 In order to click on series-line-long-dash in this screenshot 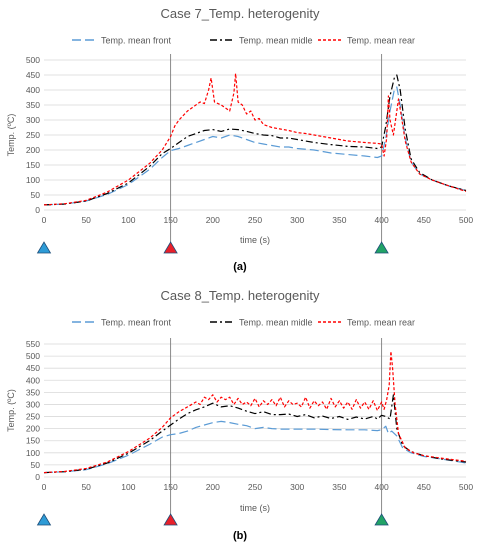, I will do `click(255, 447)`.